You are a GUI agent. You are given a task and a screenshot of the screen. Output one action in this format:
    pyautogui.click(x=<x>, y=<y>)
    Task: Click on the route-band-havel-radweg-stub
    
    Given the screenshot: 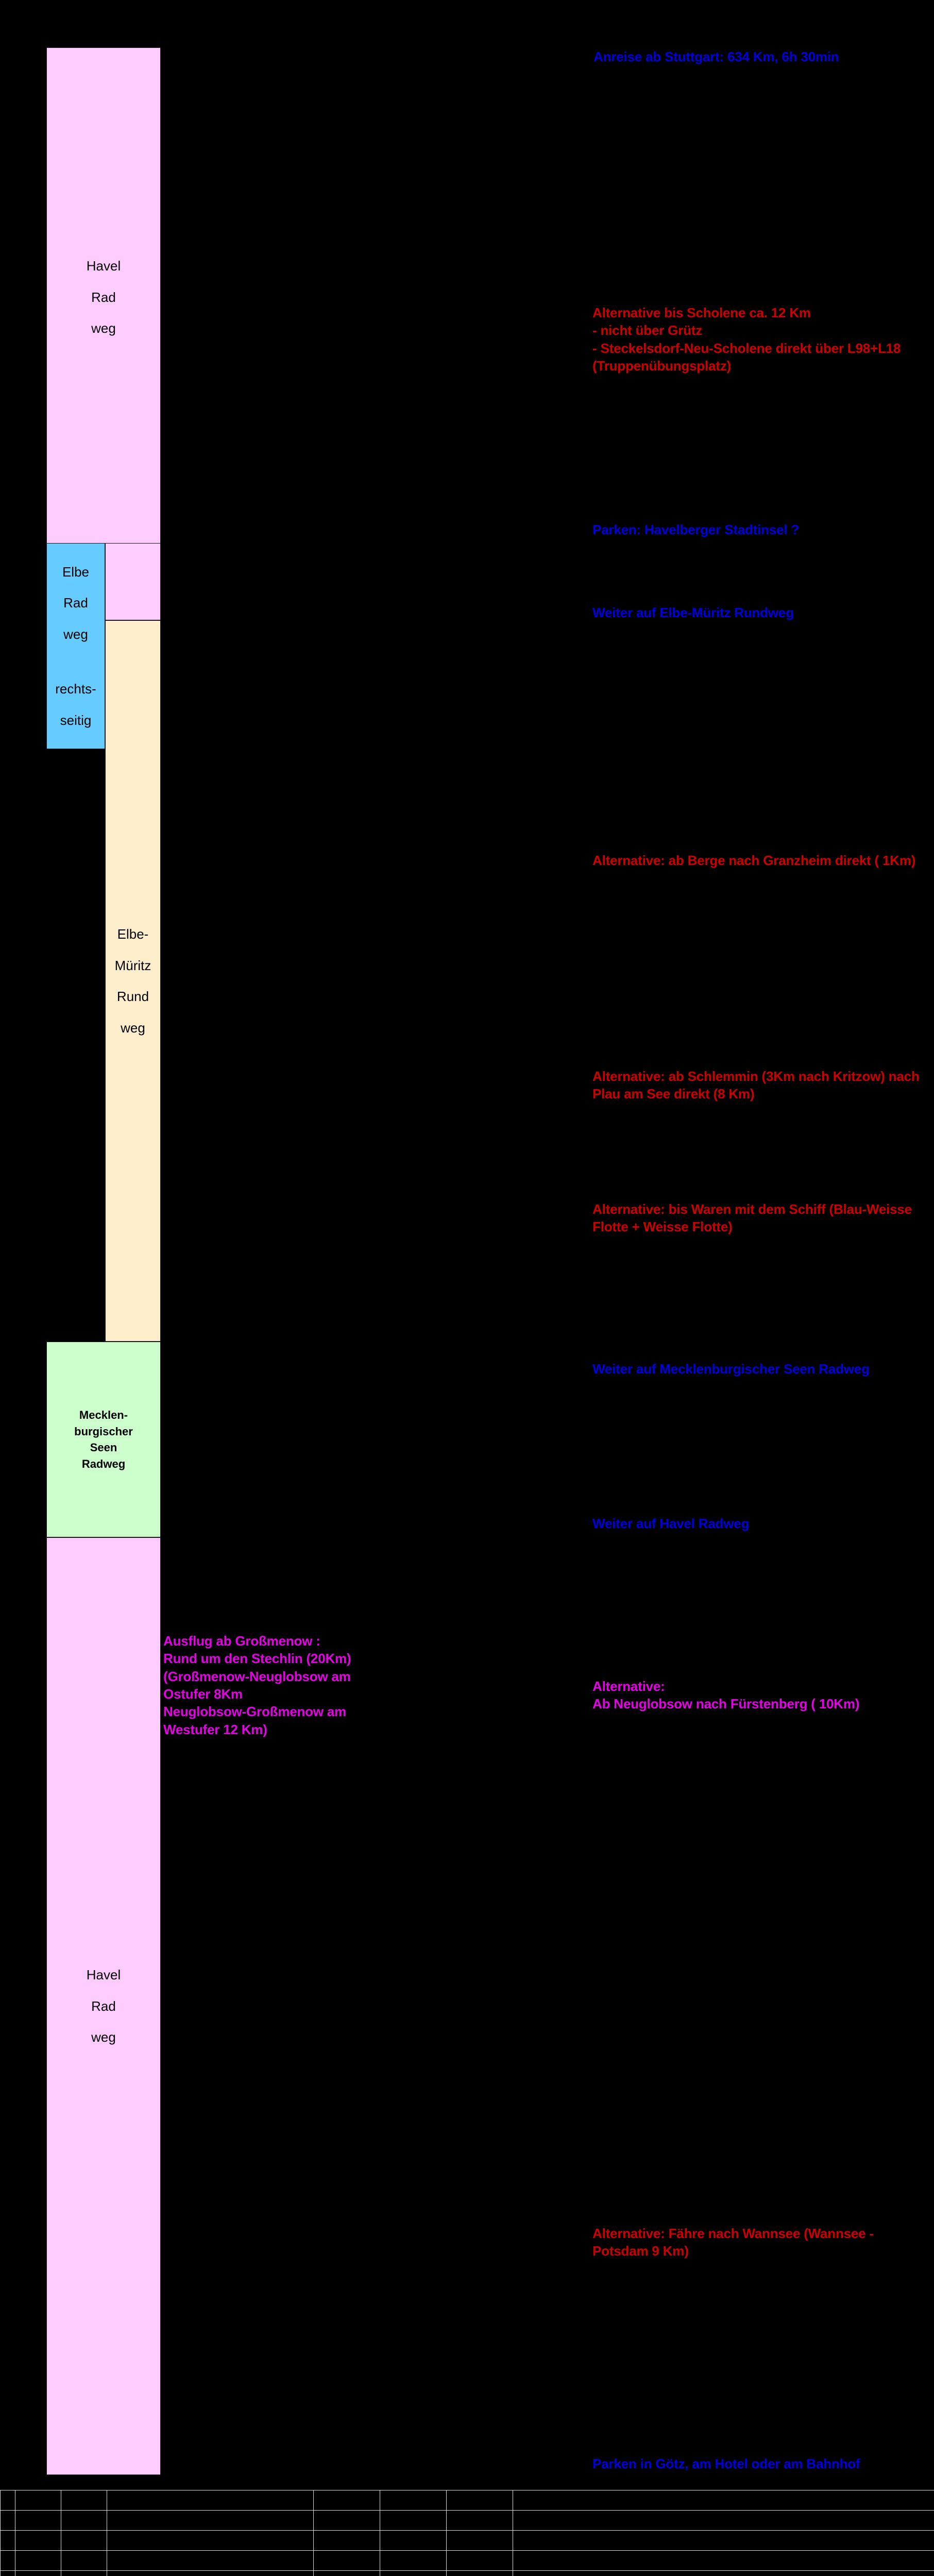 What is the action you would take?
    pyautogui.click(x=133, y=581)
    